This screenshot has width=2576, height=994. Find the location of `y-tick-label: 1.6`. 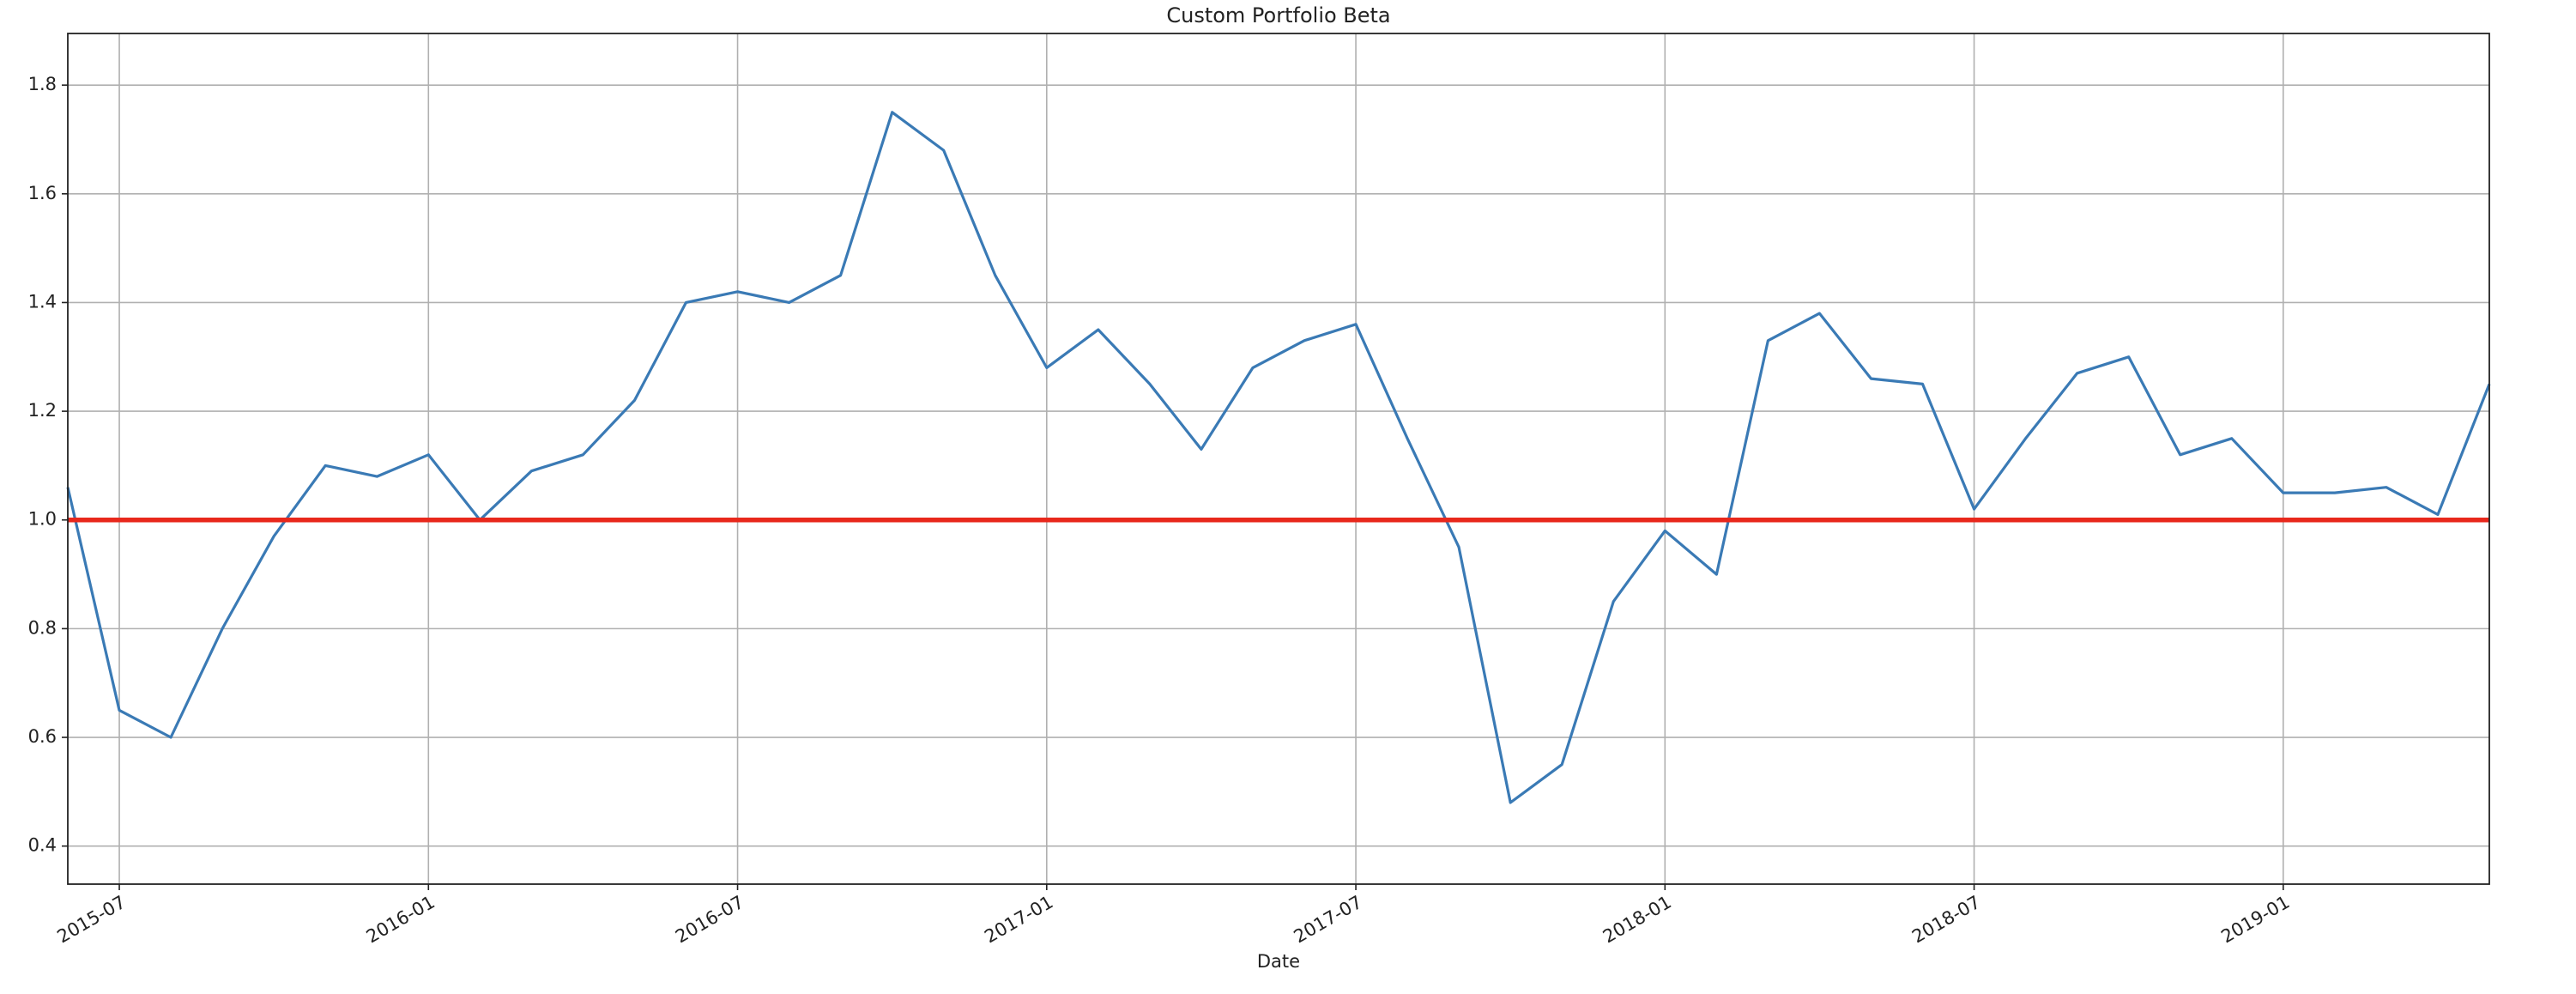

y-tick-label: 1.6 is located at coordinates (42, 193).